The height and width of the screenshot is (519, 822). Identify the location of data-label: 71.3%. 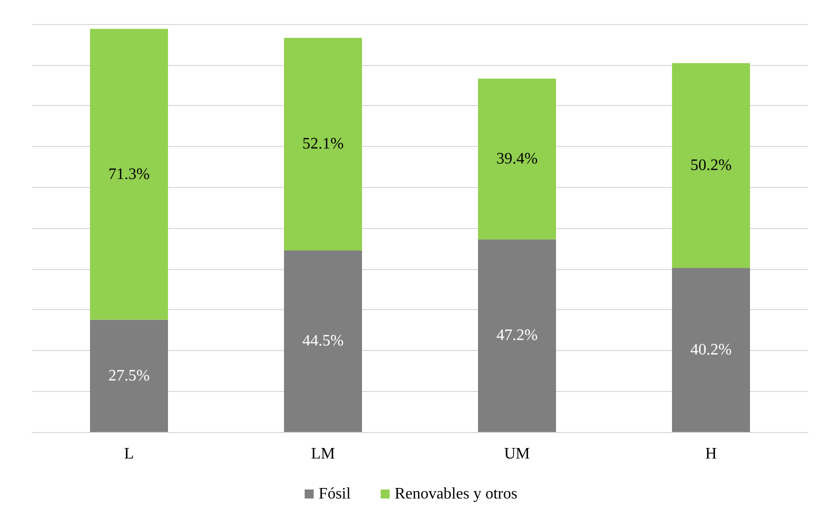
(129, 174).